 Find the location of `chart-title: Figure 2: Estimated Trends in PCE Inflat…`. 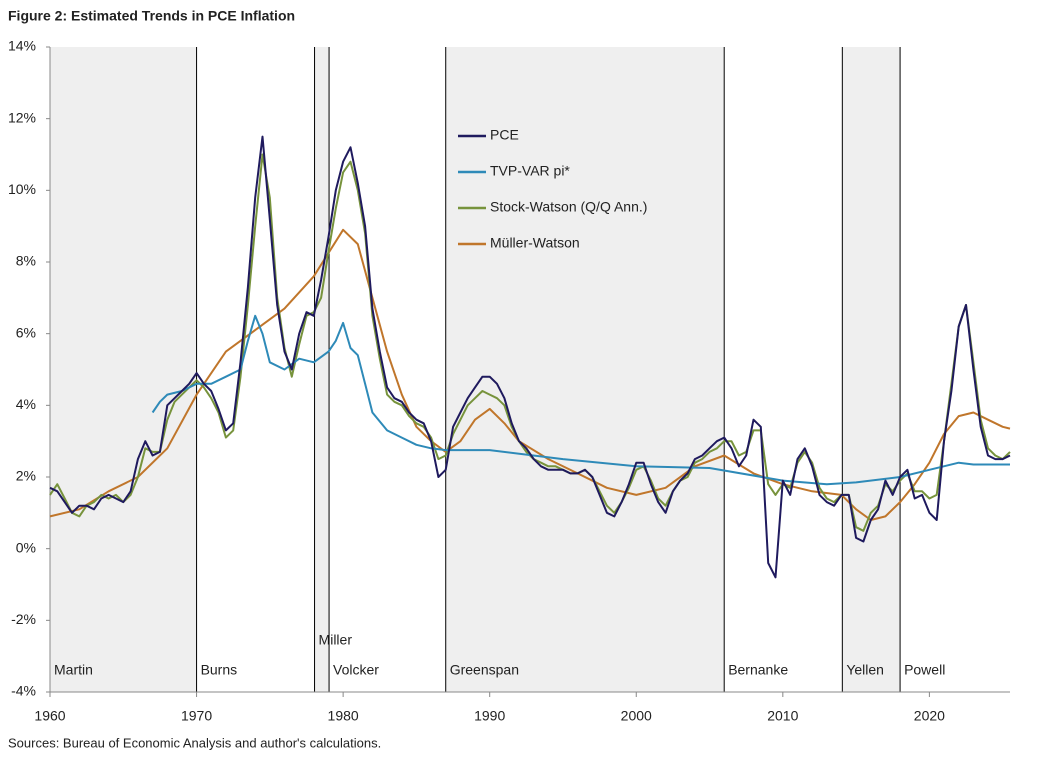

chart-title: Figure 2: Estimated Trends in PCE Inflat… is located at coordinates (151, 16).